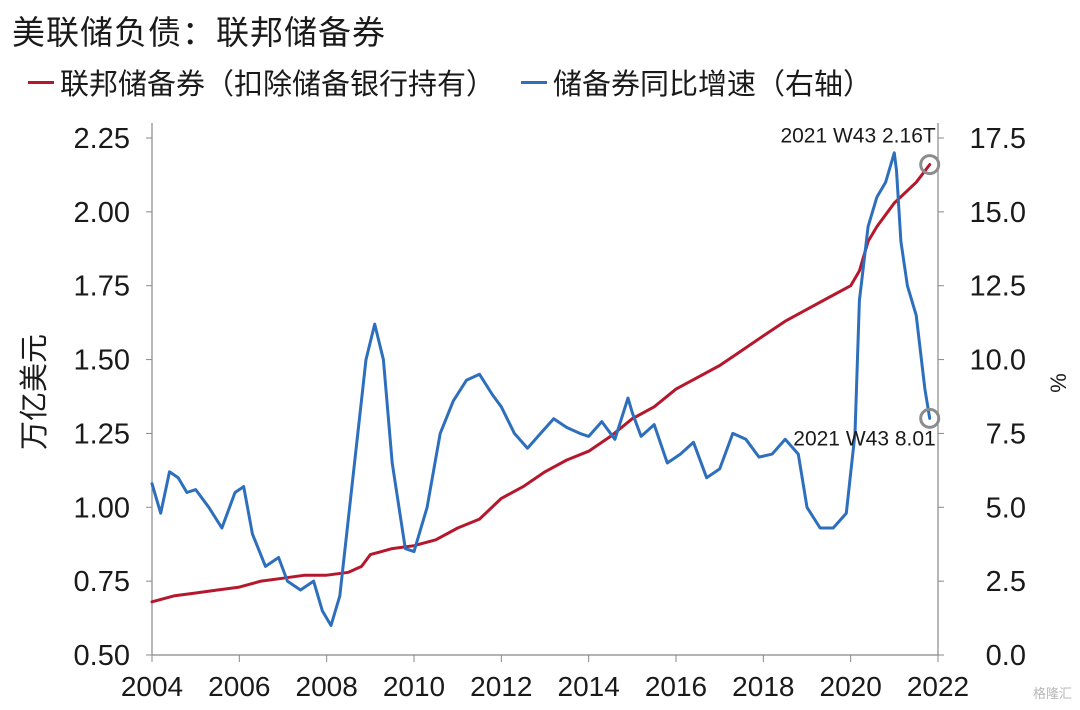 The height and width of the screenshot is (710, 1080). What do you see at coordinates (102, 139) in the screenshot?
I see `left-tick-label: 2.25` at bounding box center [102, 139].